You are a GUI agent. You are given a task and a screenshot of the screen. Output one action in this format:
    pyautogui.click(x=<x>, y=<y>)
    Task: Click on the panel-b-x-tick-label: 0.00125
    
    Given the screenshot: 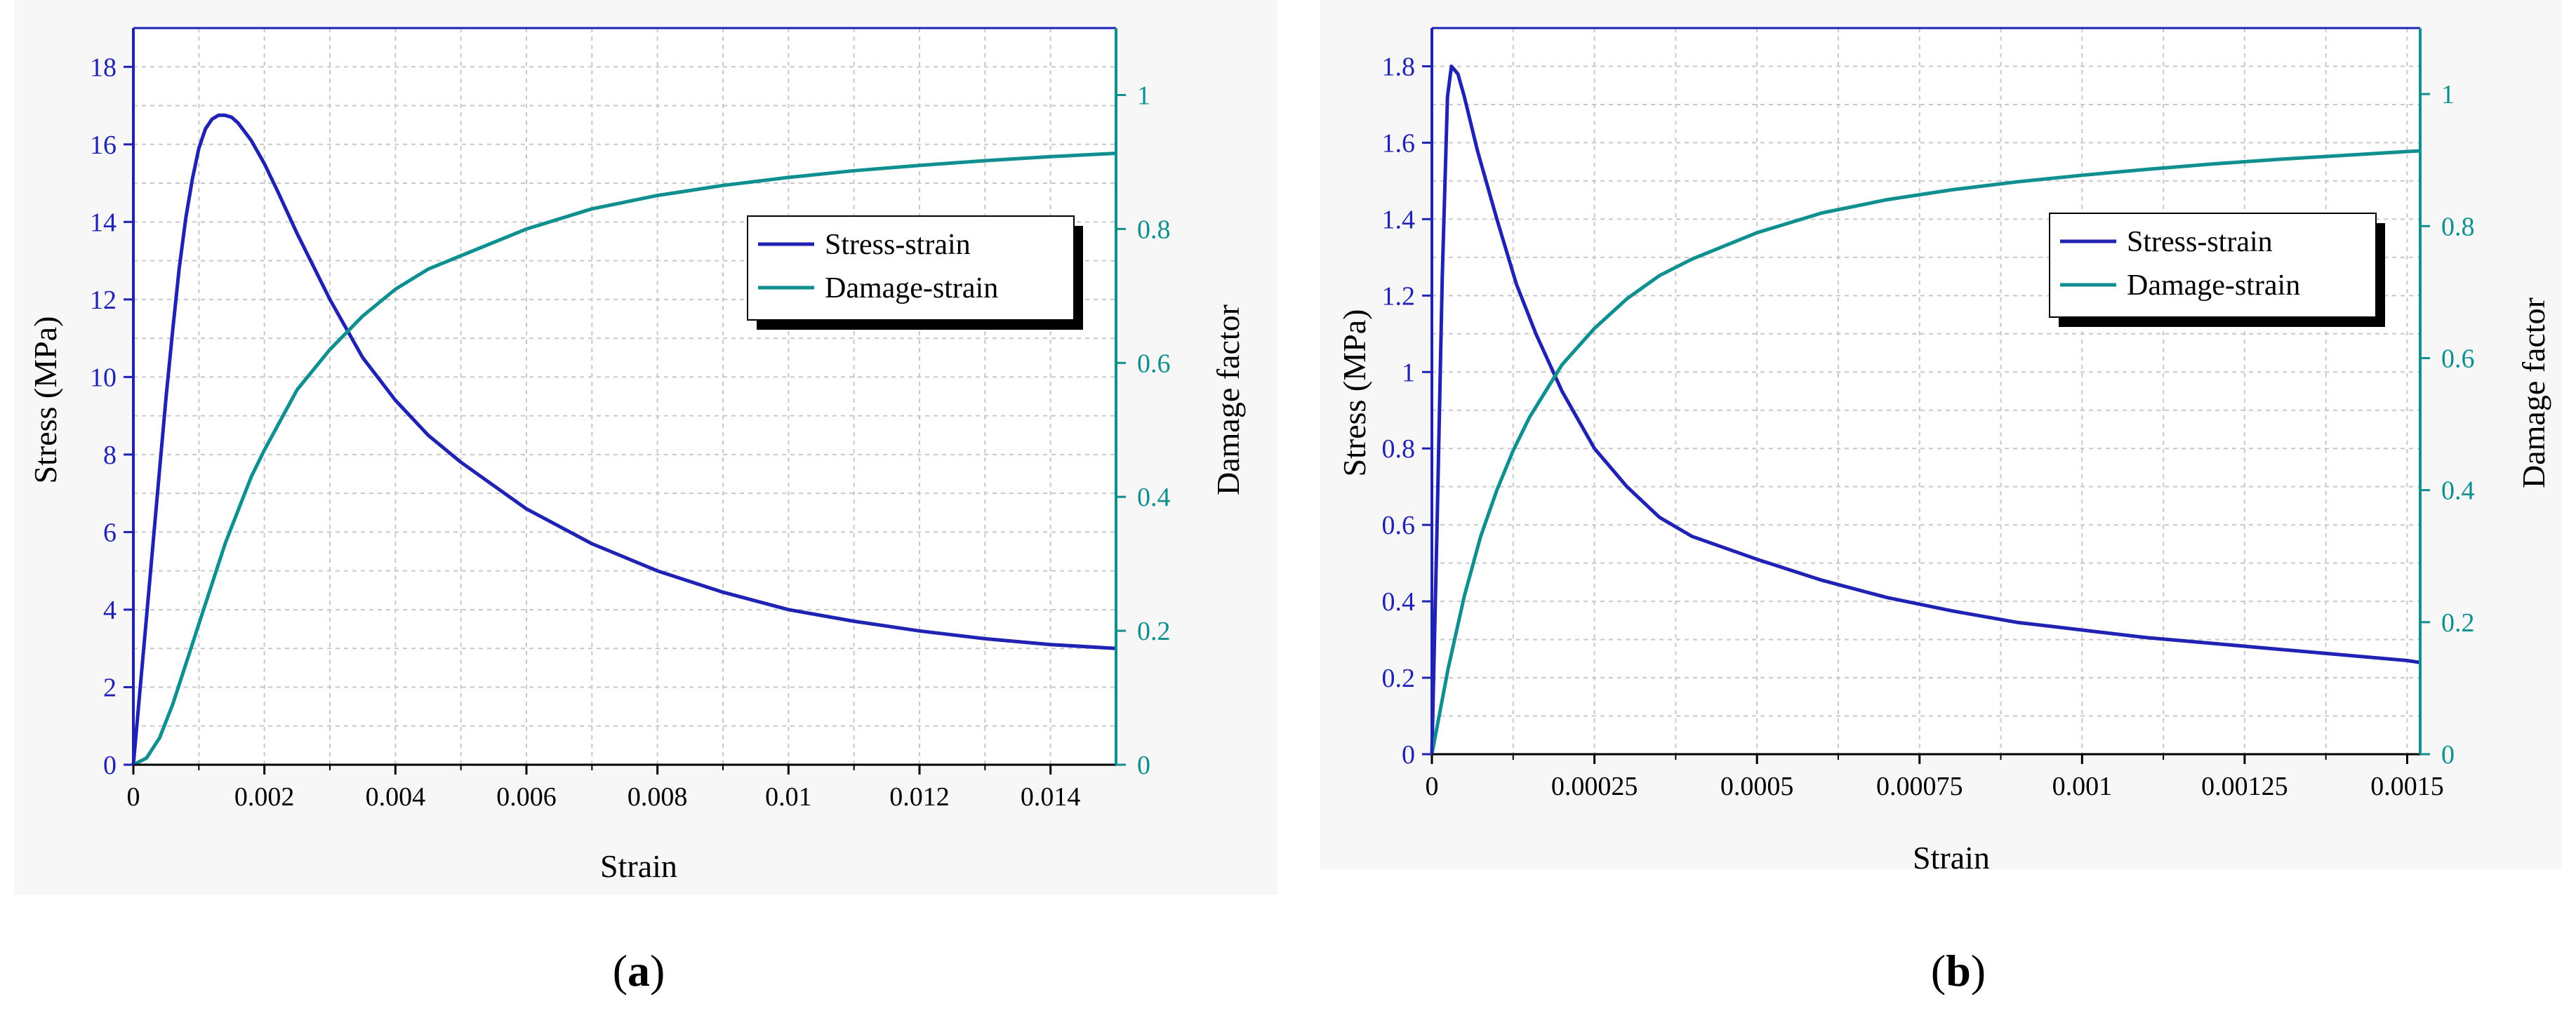 What is the action you would take?
    pyautogui.click(x=2245, y=787)
    